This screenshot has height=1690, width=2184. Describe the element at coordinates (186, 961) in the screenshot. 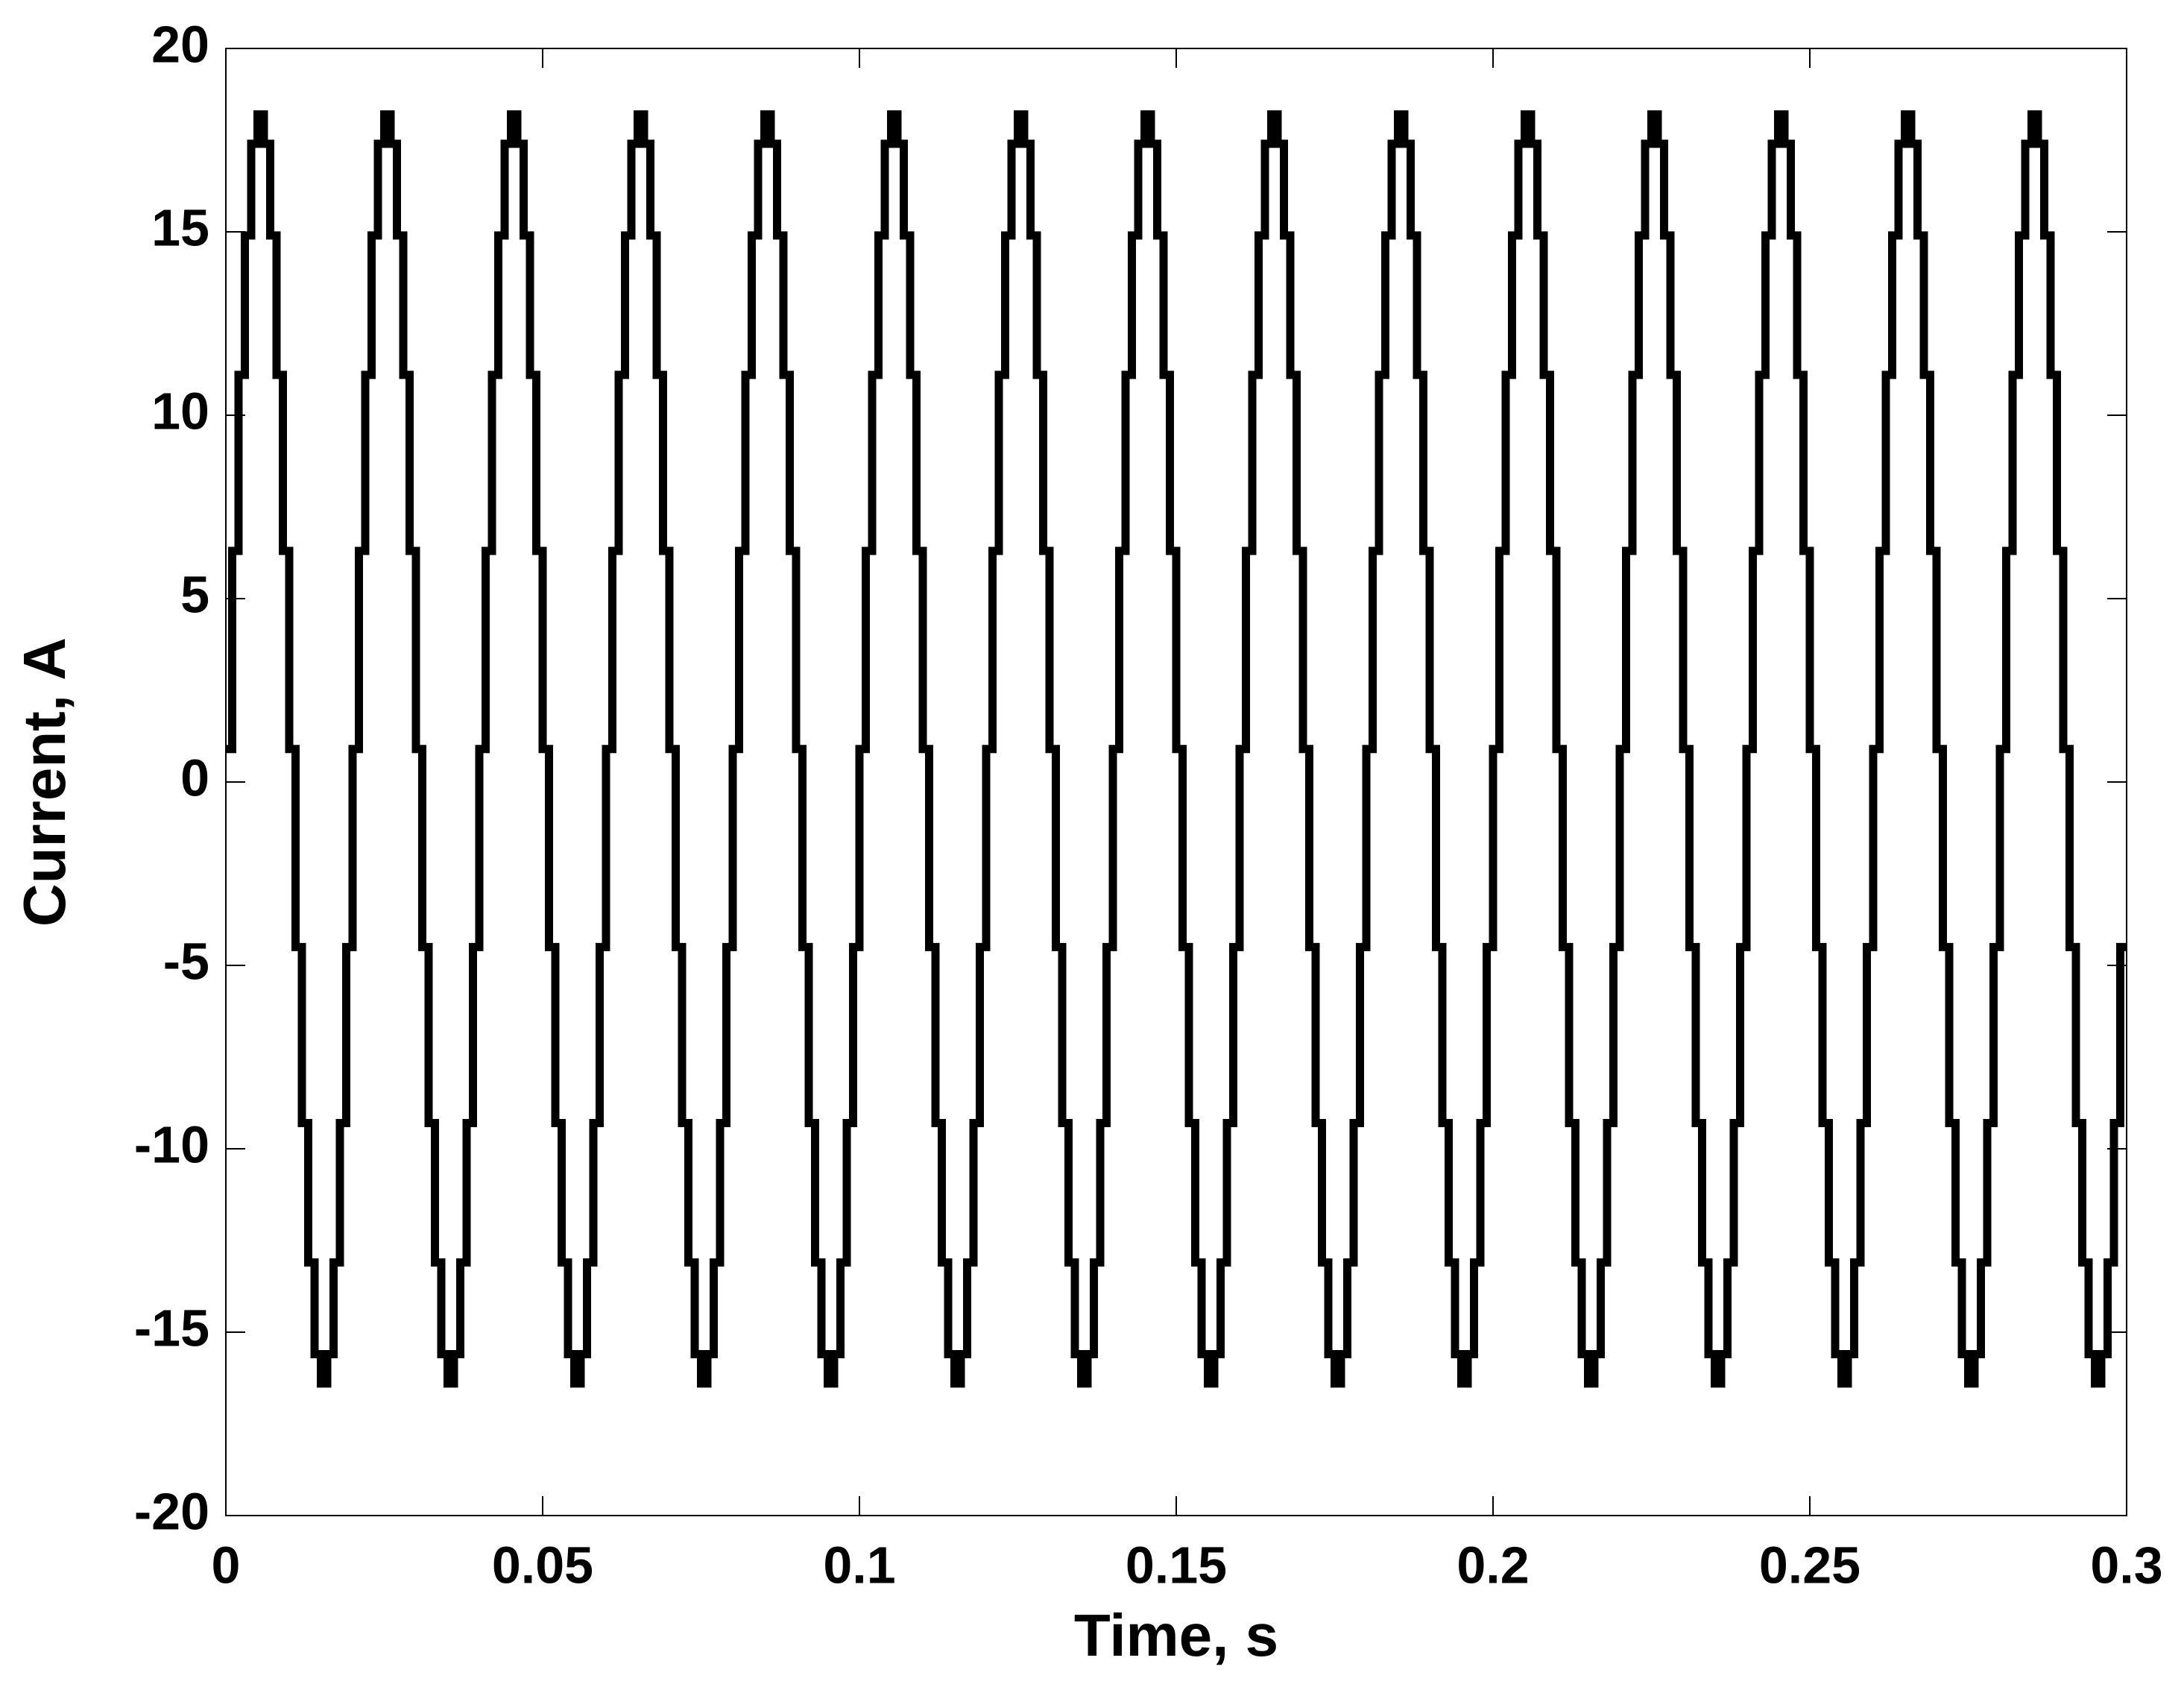

I see `y-tick-label: -5` at that location.